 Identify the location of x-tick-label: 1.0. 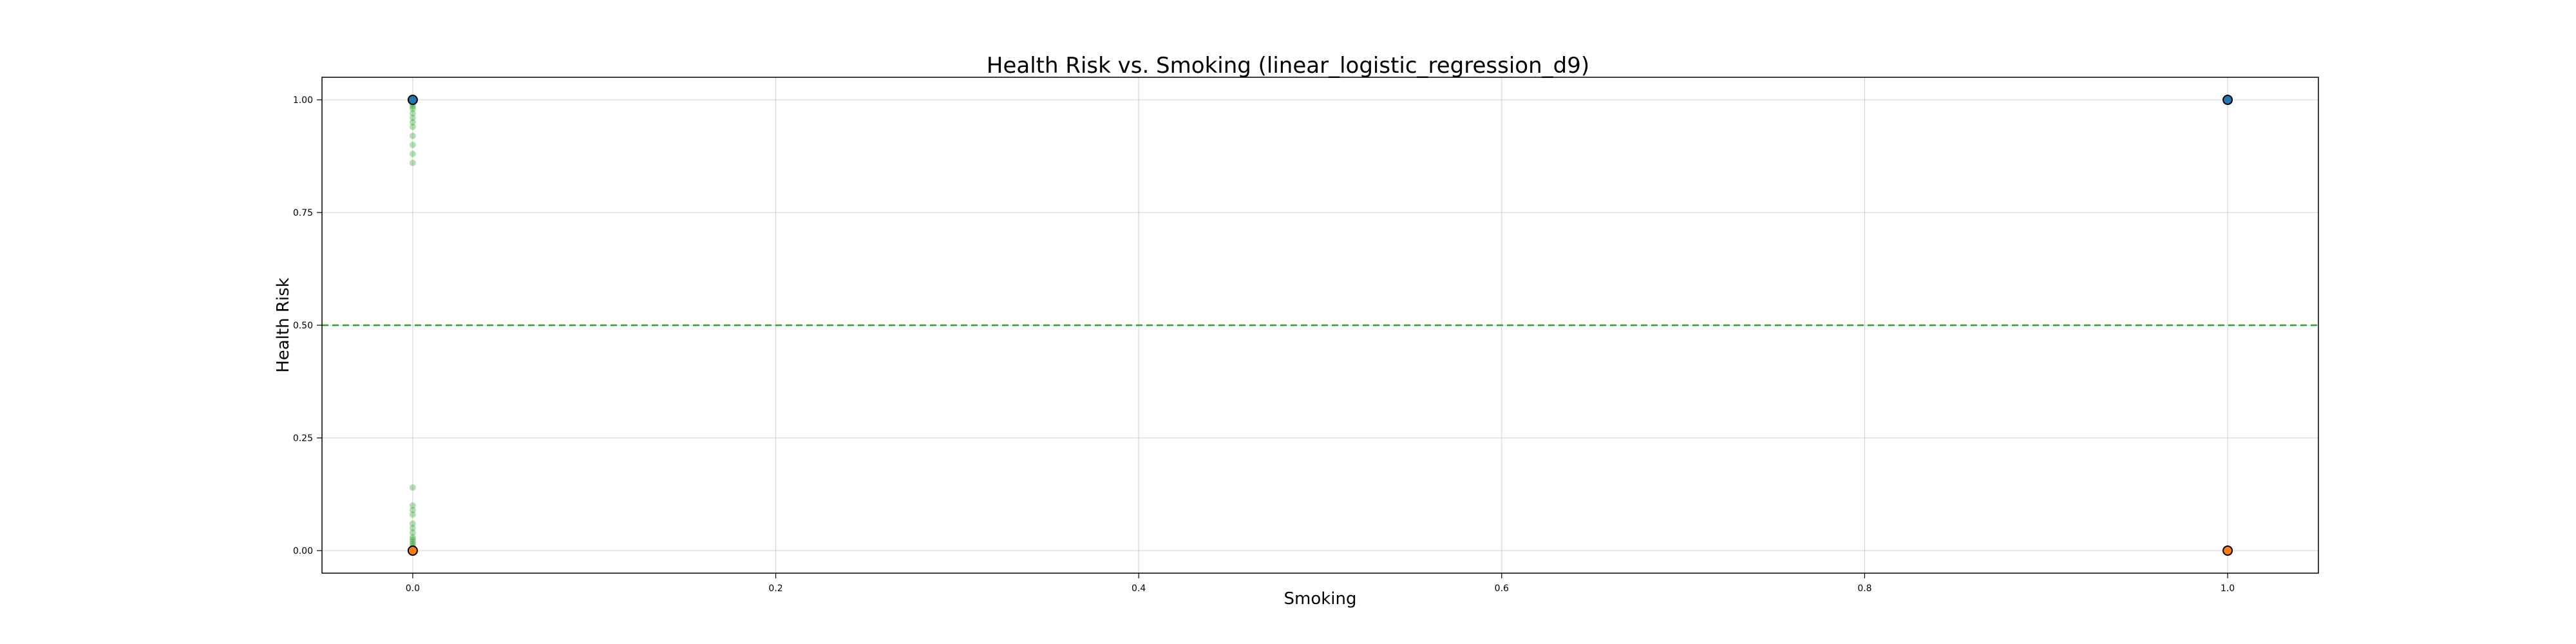
(2228, 588).